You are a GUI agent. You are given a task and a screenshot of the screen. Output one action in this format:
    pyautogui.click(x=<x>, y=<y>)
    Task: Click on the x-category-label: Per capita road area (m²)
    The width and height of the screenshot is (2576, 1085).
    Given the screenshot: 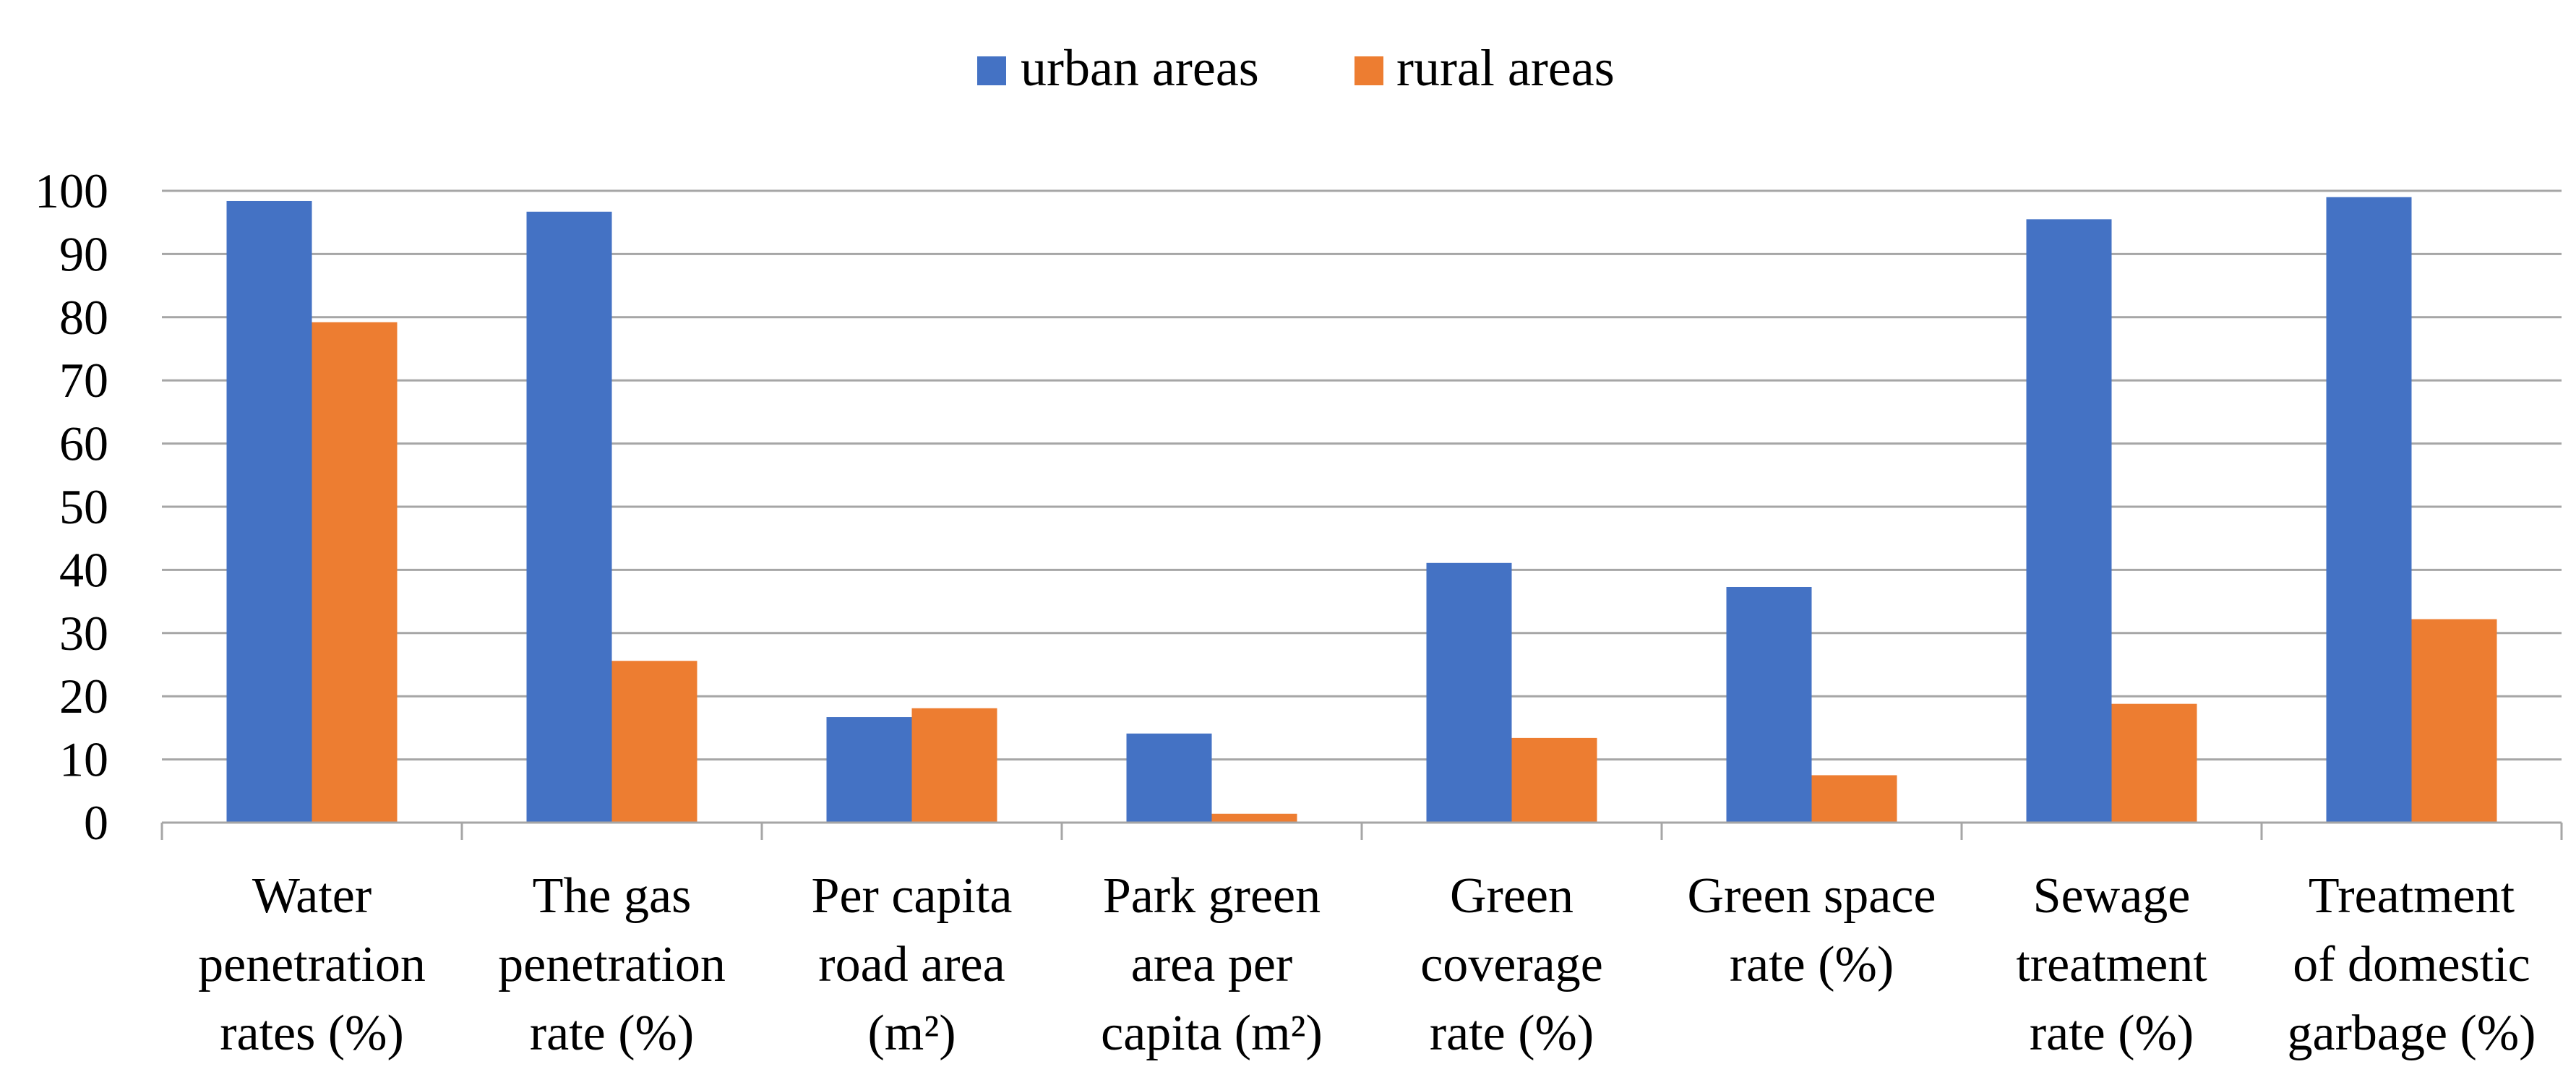 What is the action you would take?
    pyautogui.click(x=912, y=965)
    